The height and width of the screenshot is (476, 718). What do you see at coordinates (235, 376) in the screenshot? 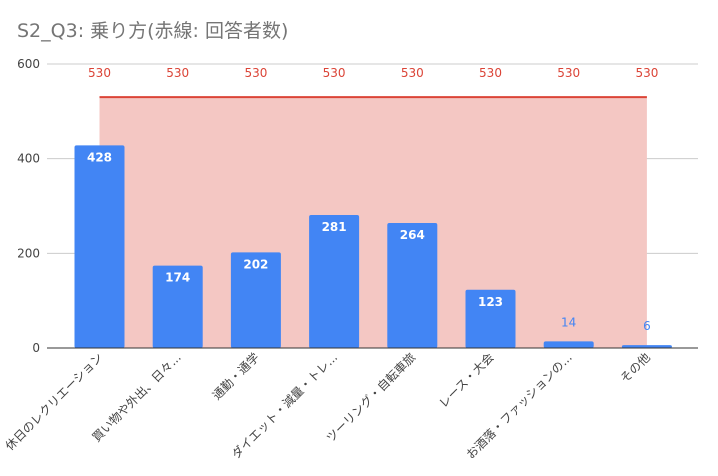
I see `x-tick-label: 通勤・通学` at bounding box center [235, 376].